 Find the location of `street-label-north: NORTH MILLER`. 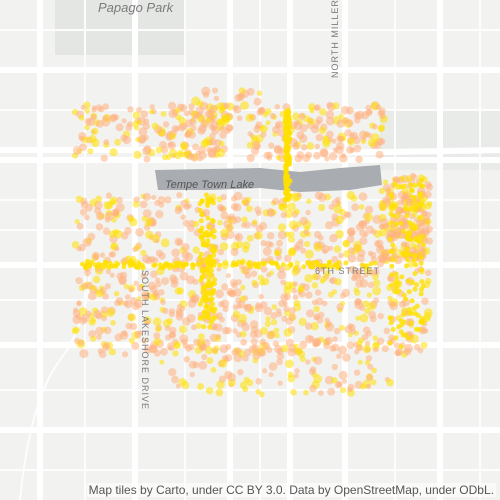

street-label-north: NORTH MILLER is located at coordinates (335, 39).